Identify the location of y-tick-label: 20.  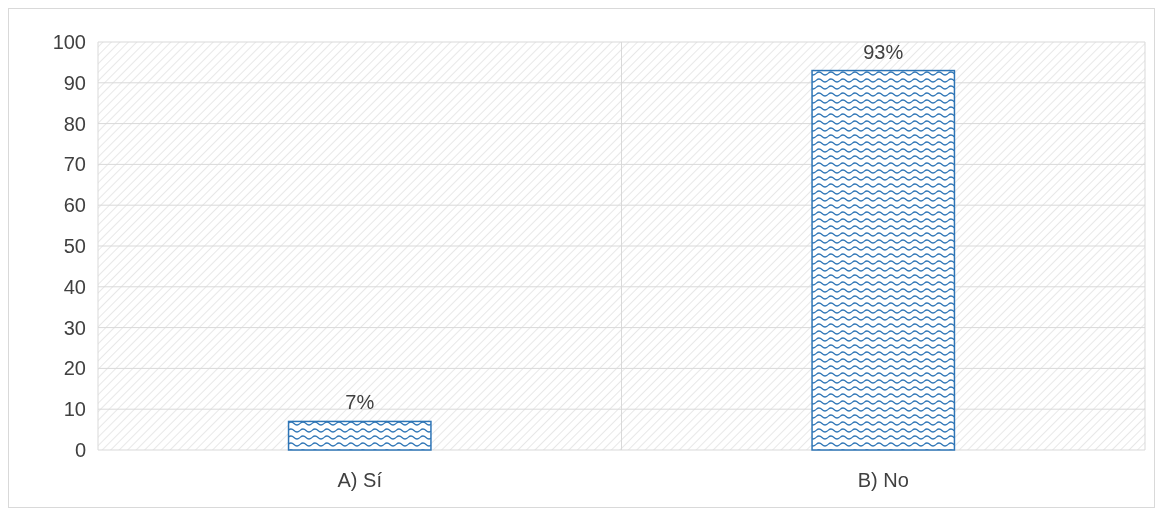
(74, 368).